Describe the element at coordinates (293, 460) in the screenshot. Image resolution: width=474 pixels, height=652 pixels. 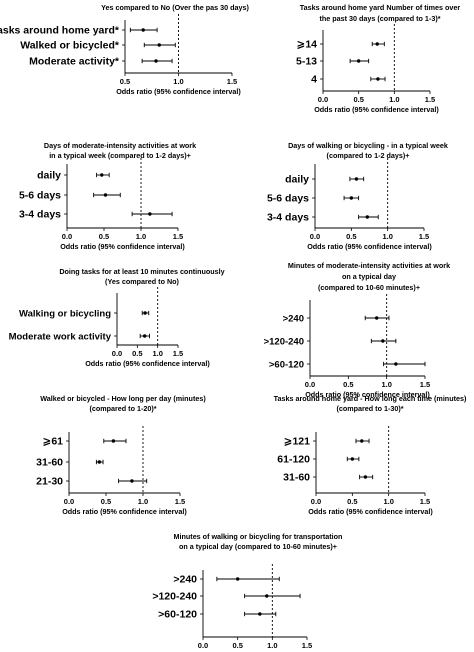
I see `category-label: 61-120` at that location.